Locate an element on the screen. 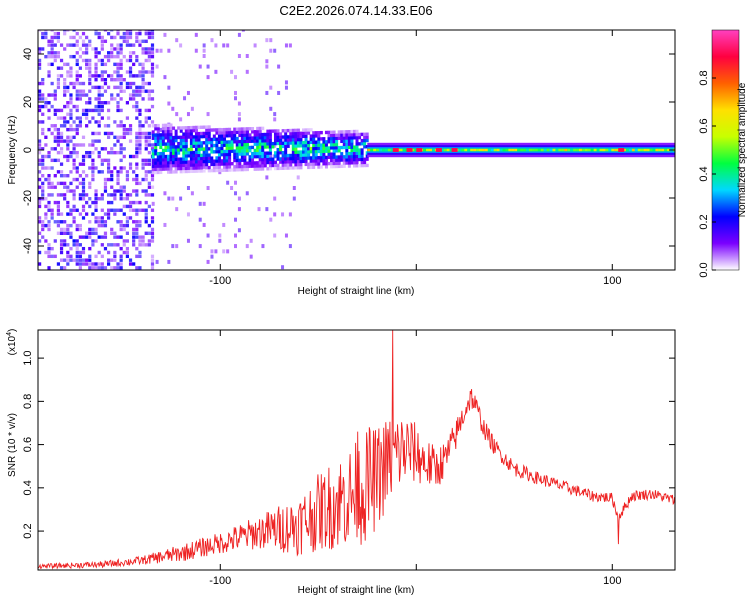 This screenshot has width=750, height=600. heat-hotspot is located at coordinates (454, 150).